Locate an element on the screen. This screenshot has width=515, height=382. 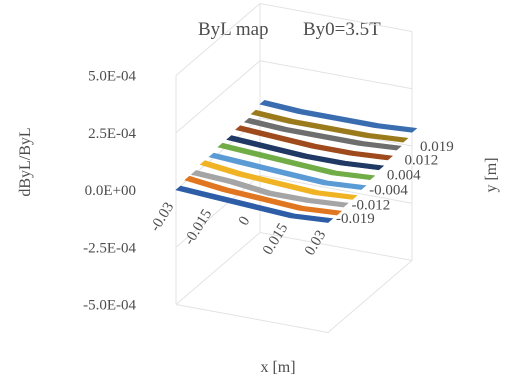
floor-edge is located at coordinates (294, 297).